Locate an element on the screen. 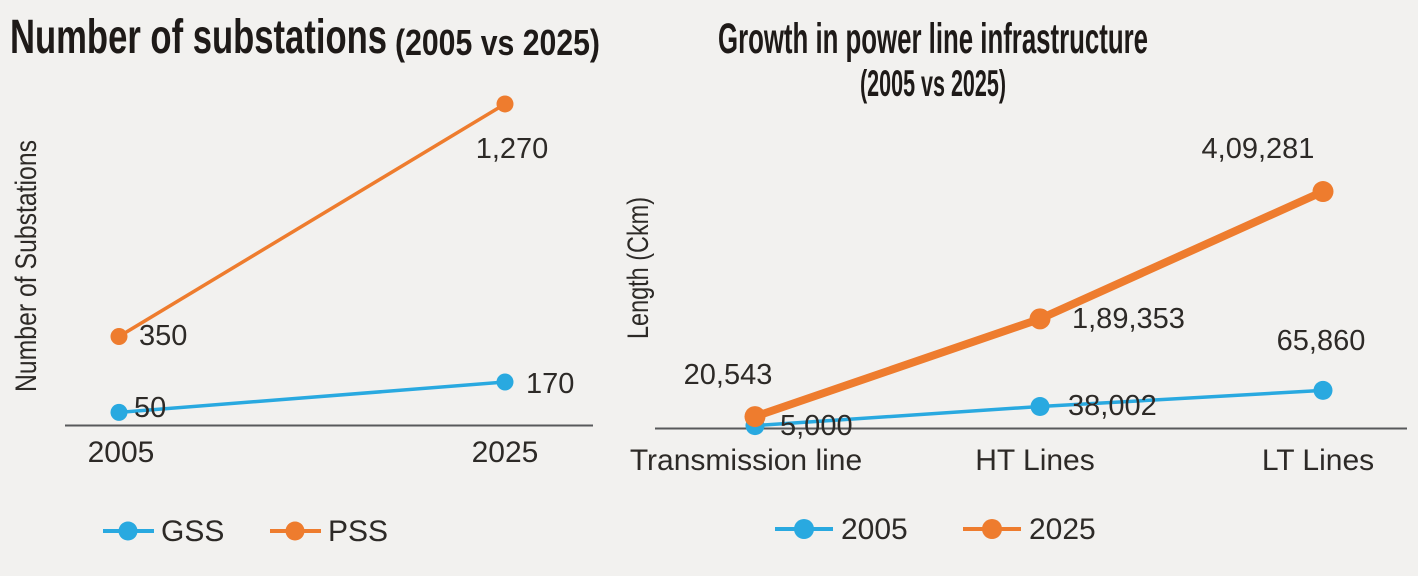 This screenshot has height=576, width=1418. x-tick-label: 2005 is located at coordinates (121, 452).